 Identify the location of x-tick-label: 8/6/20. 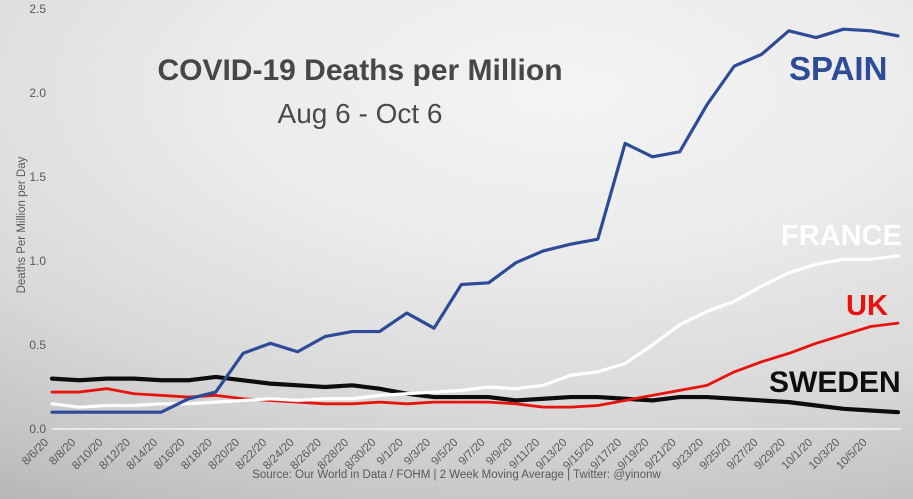
(35, 452).